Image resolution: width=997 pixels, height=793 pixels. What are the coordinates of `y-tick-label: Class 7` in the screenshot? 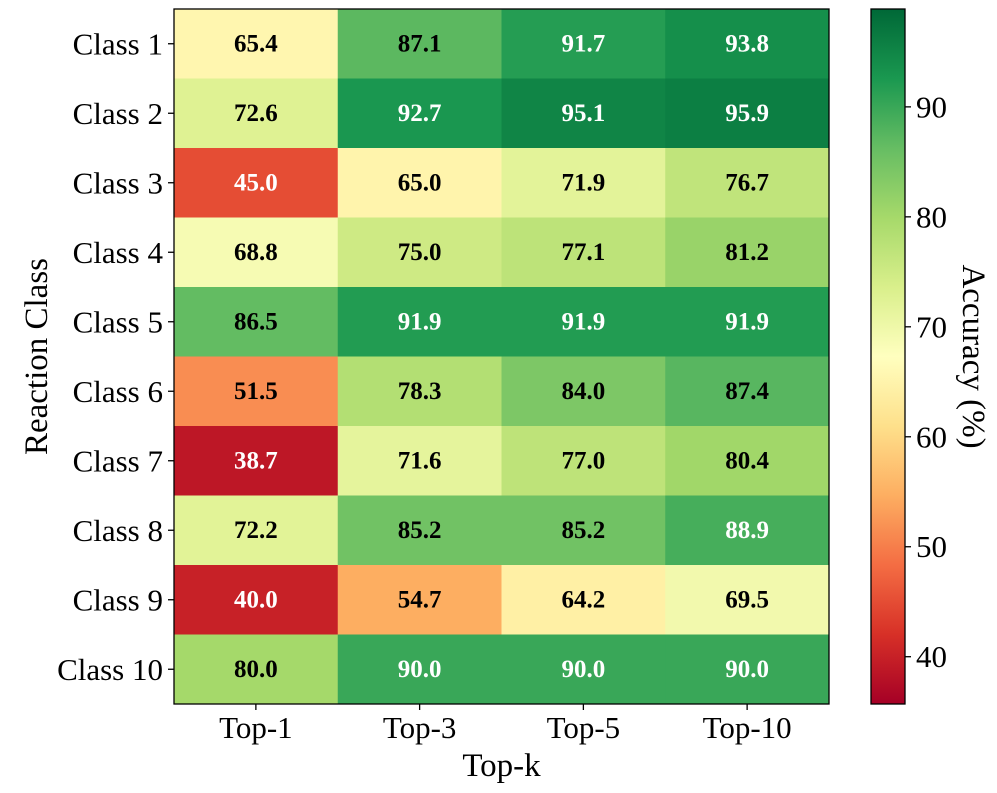 It's located at (118, 460).